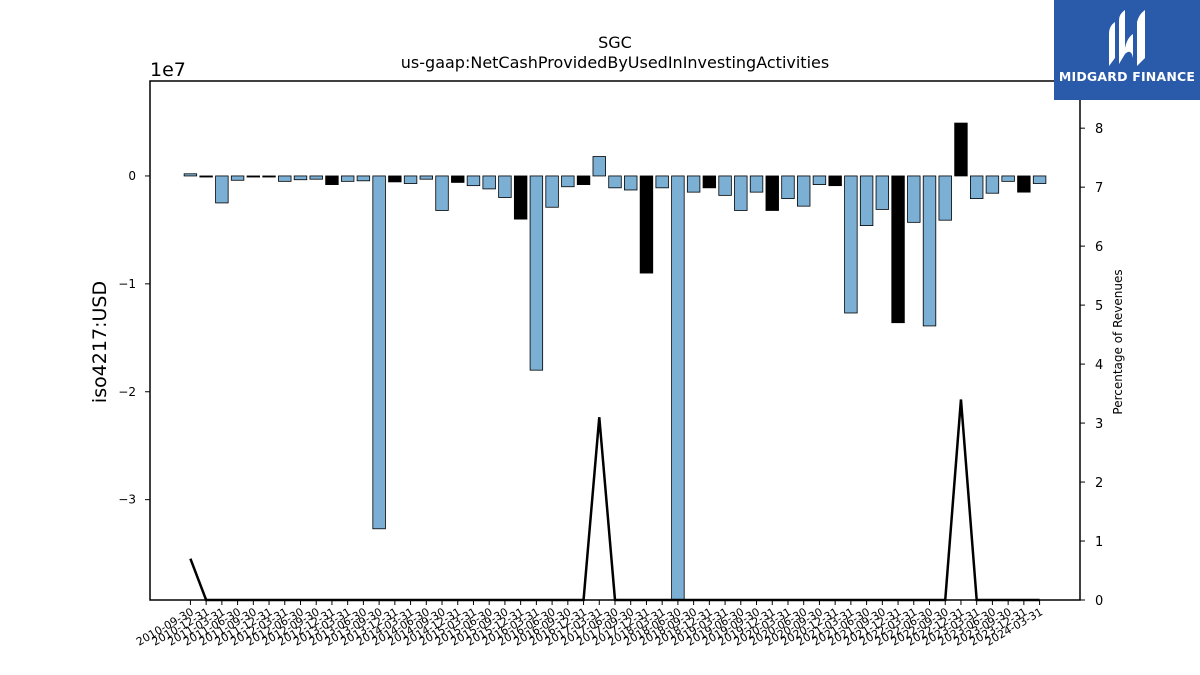  I want to click on right-y-ticks: 0 1 2 3 4 5 6 7 8, so click(1091, 365).